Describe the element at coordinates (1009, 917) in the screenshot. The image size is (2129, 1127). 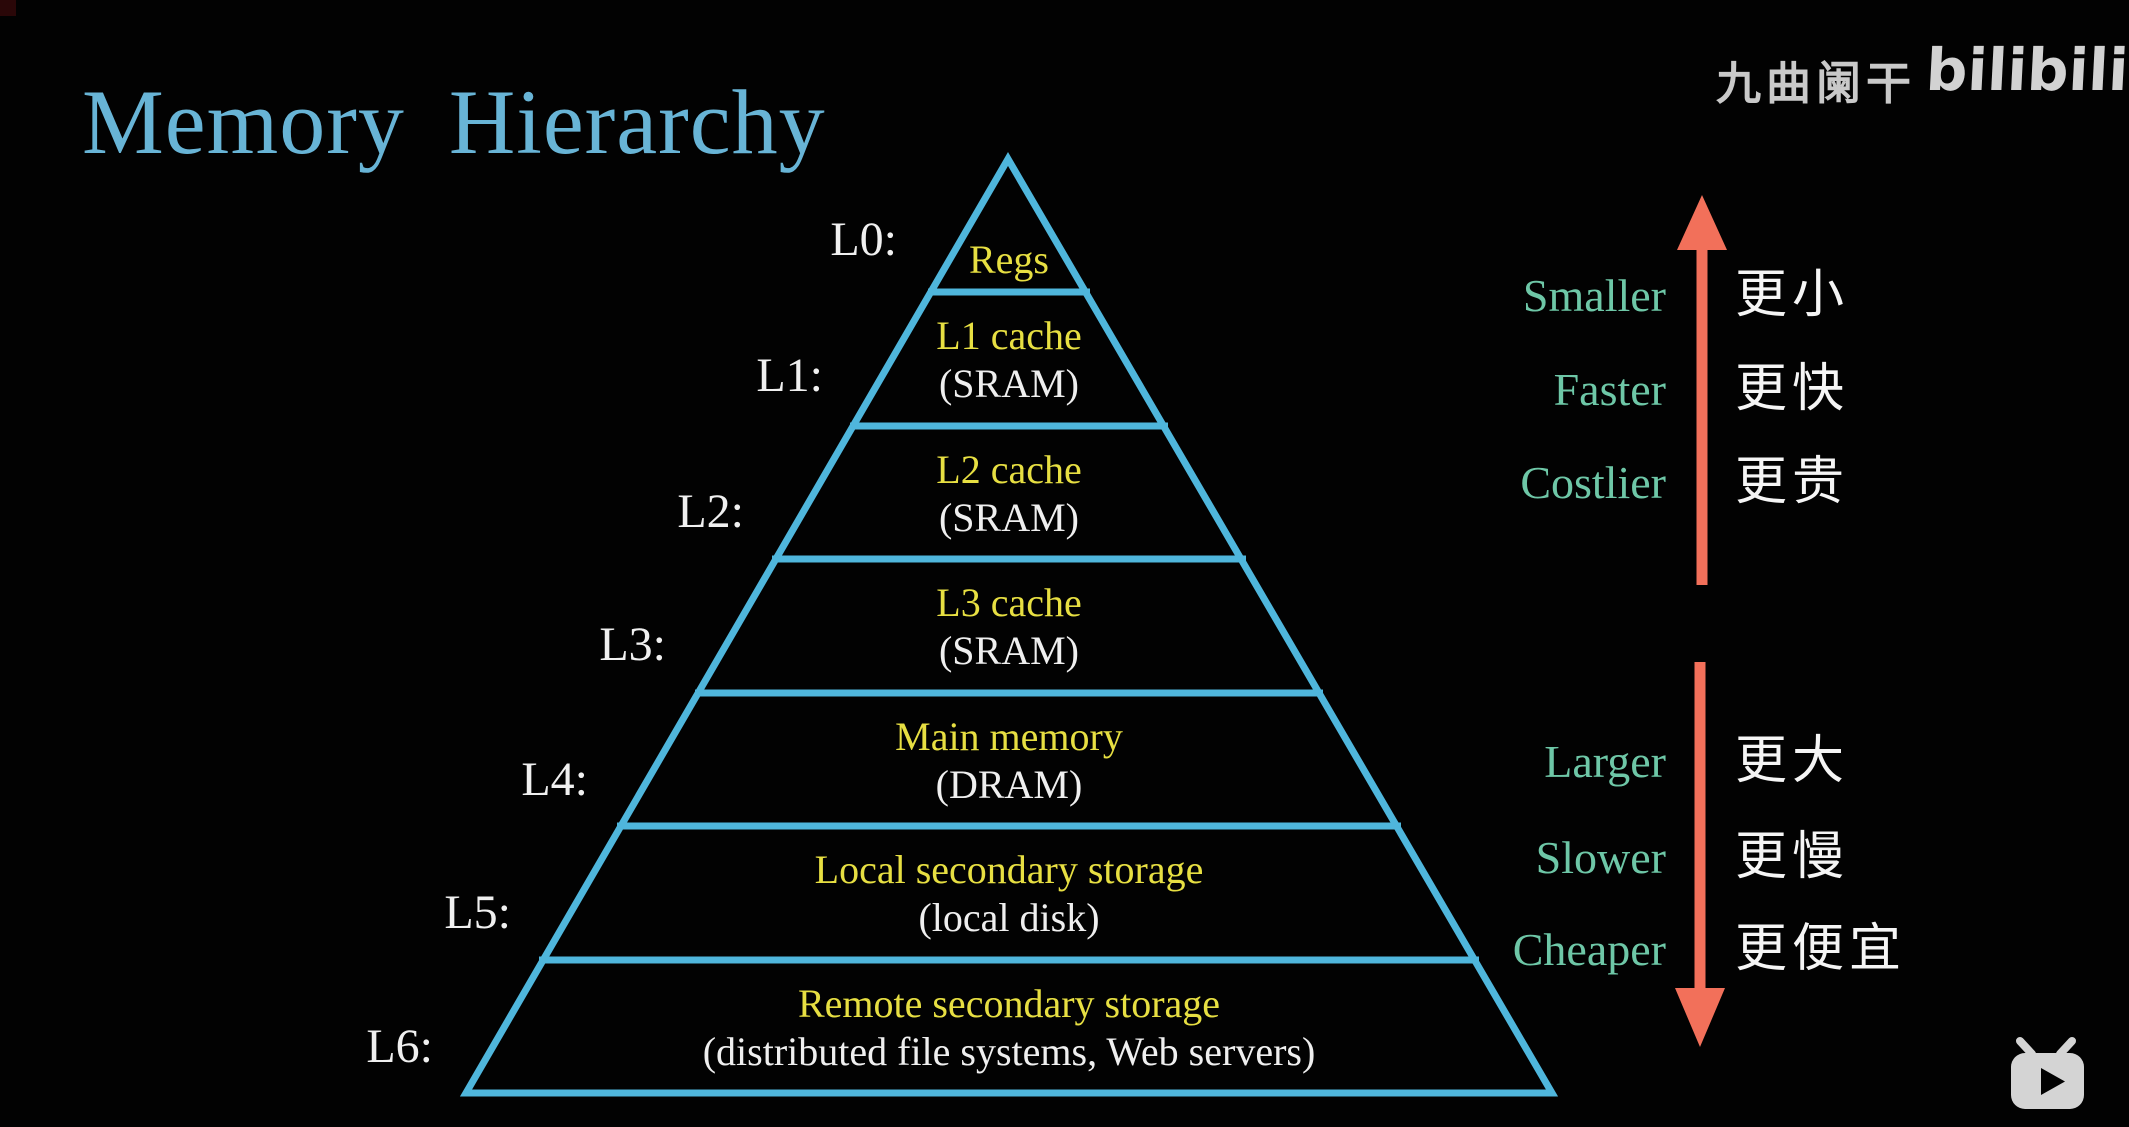
I see `level-detail: (local disk)` at that location.